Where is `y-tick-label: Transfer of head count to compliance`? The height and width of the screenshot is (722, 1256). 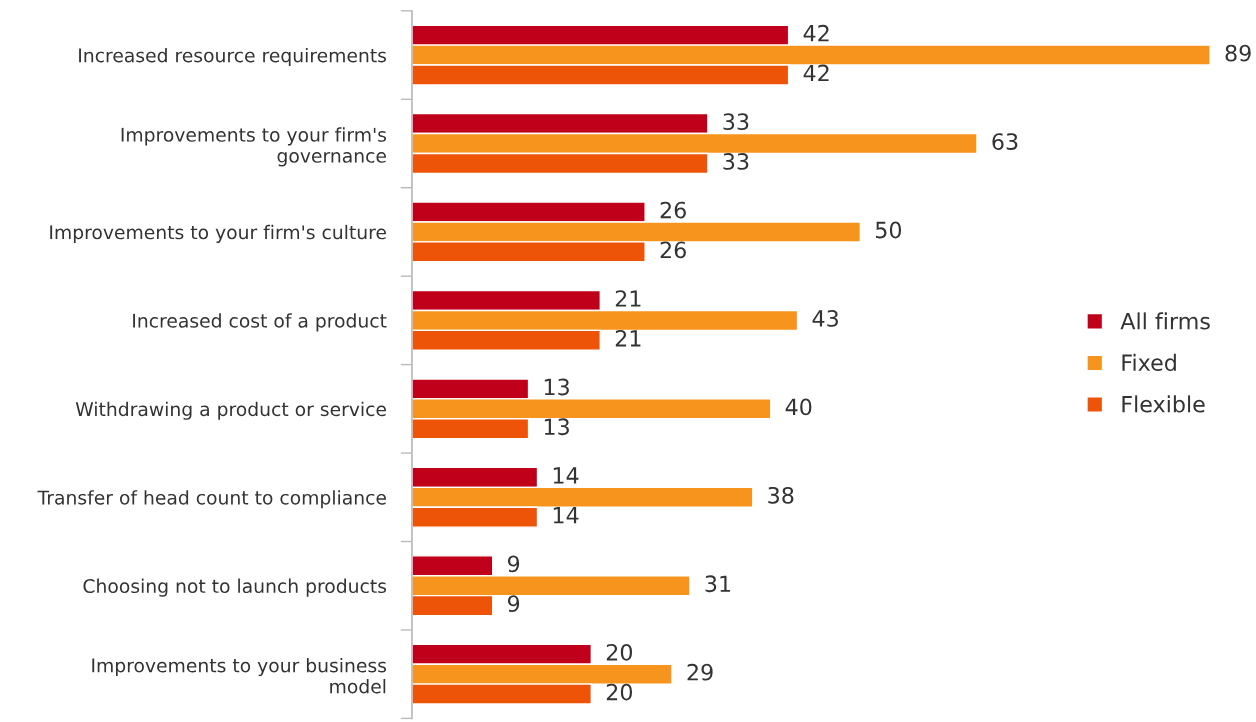
y-tick-label: Transfer of head count to compliance is located at coordinates (211, 499).